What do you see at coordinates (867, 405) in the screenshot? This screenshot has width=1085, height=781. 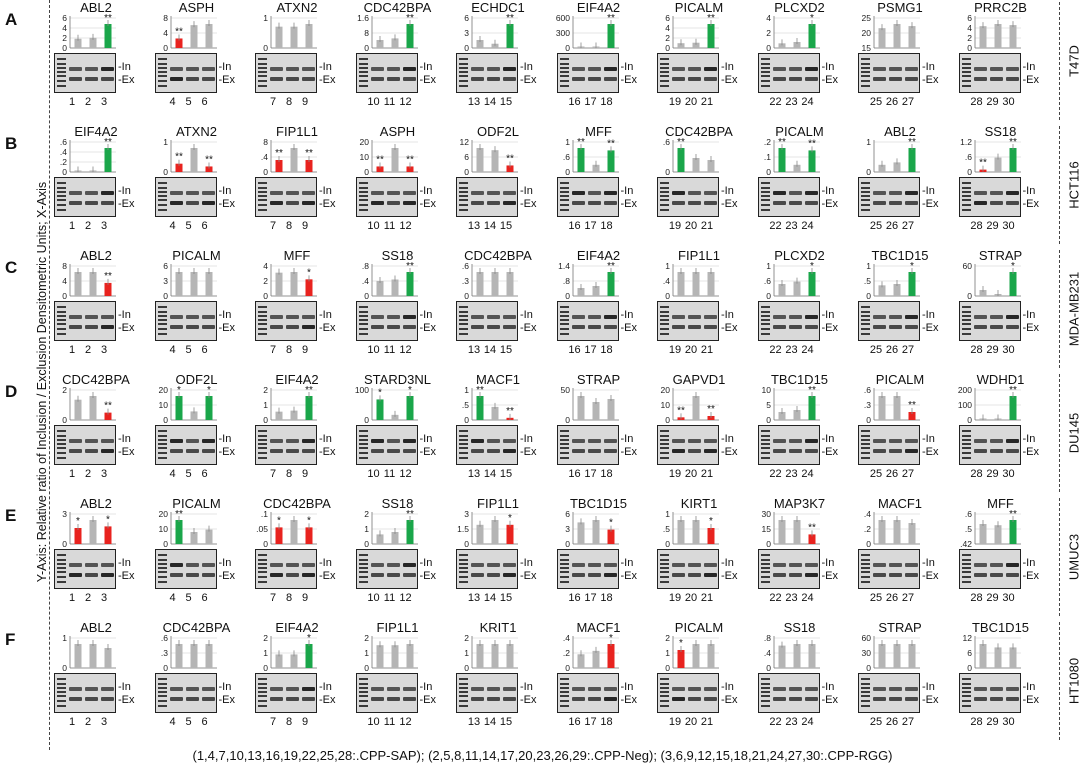 I see `y-tick-label: .3` at bounding box center [867, 405].